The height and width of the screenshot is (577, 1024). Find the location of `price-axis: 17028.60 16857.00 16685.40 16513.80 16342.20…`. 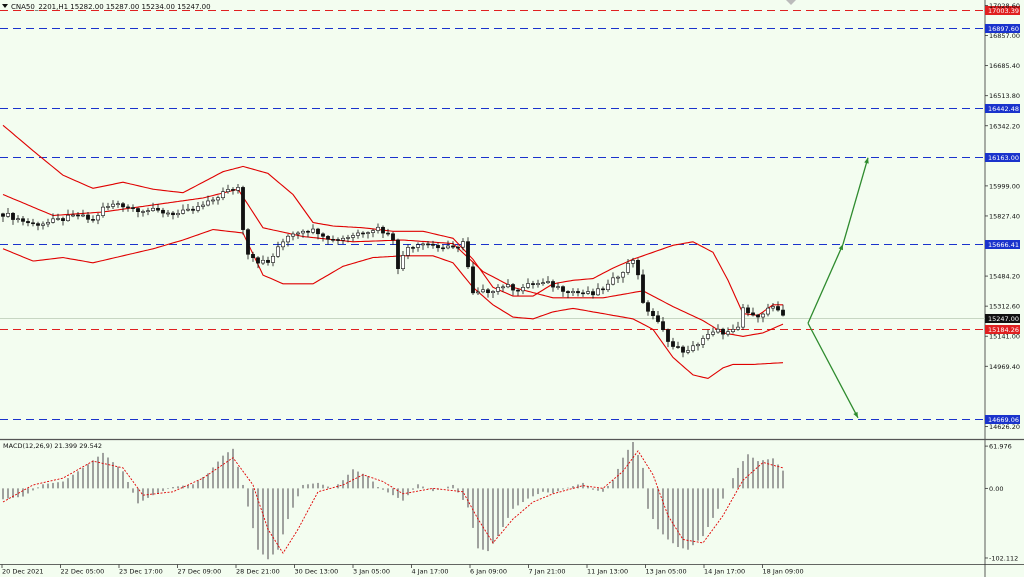

price-axis: 17028.60 16857.00 16685.40 16513.80 16342.20… is located at coordinates (1002, 216).